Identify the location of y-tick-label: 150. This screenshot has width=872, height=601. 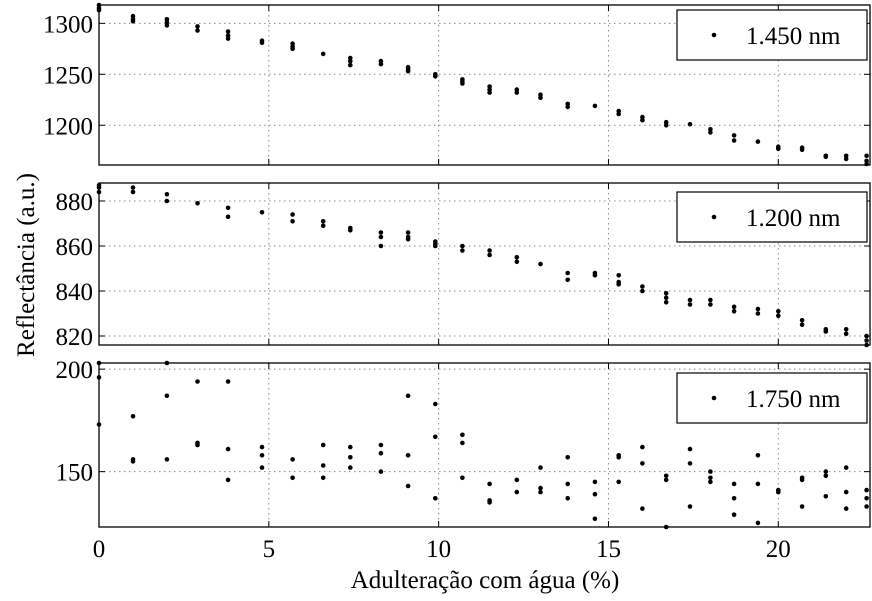
(75, 473).